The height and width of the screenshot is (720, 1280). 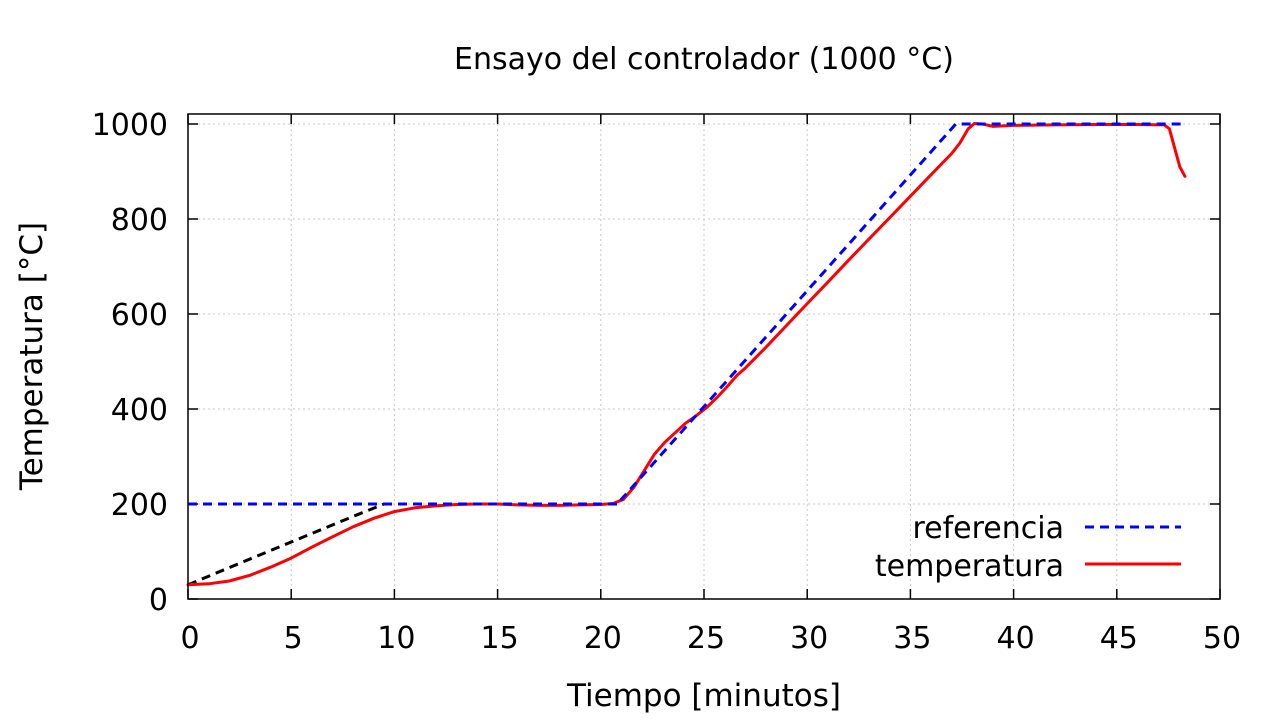 What do you see at coordinates (704, 59) in the screenshot?
I see `chart-title: Ensayo del controlador (1000 °C)` at bounding box center [704, 59].